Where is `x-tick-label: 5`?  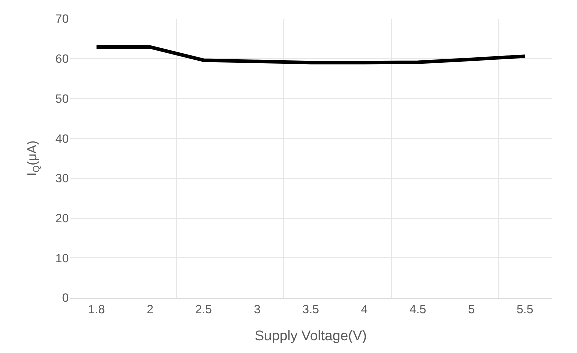 x-tick-label: 5 is located at coordinates (472, 309).